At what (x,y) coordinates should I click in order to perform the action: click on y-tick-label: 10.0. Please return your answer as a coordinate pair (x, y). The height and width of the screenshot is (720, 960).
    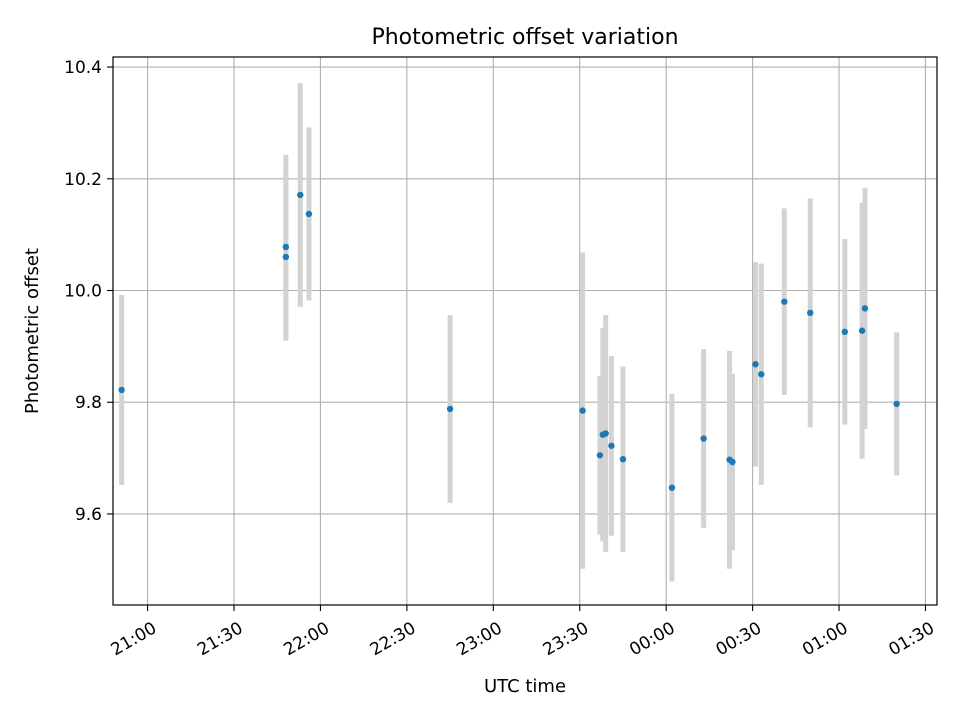
    Looking at the image, I should click on (83, 292).